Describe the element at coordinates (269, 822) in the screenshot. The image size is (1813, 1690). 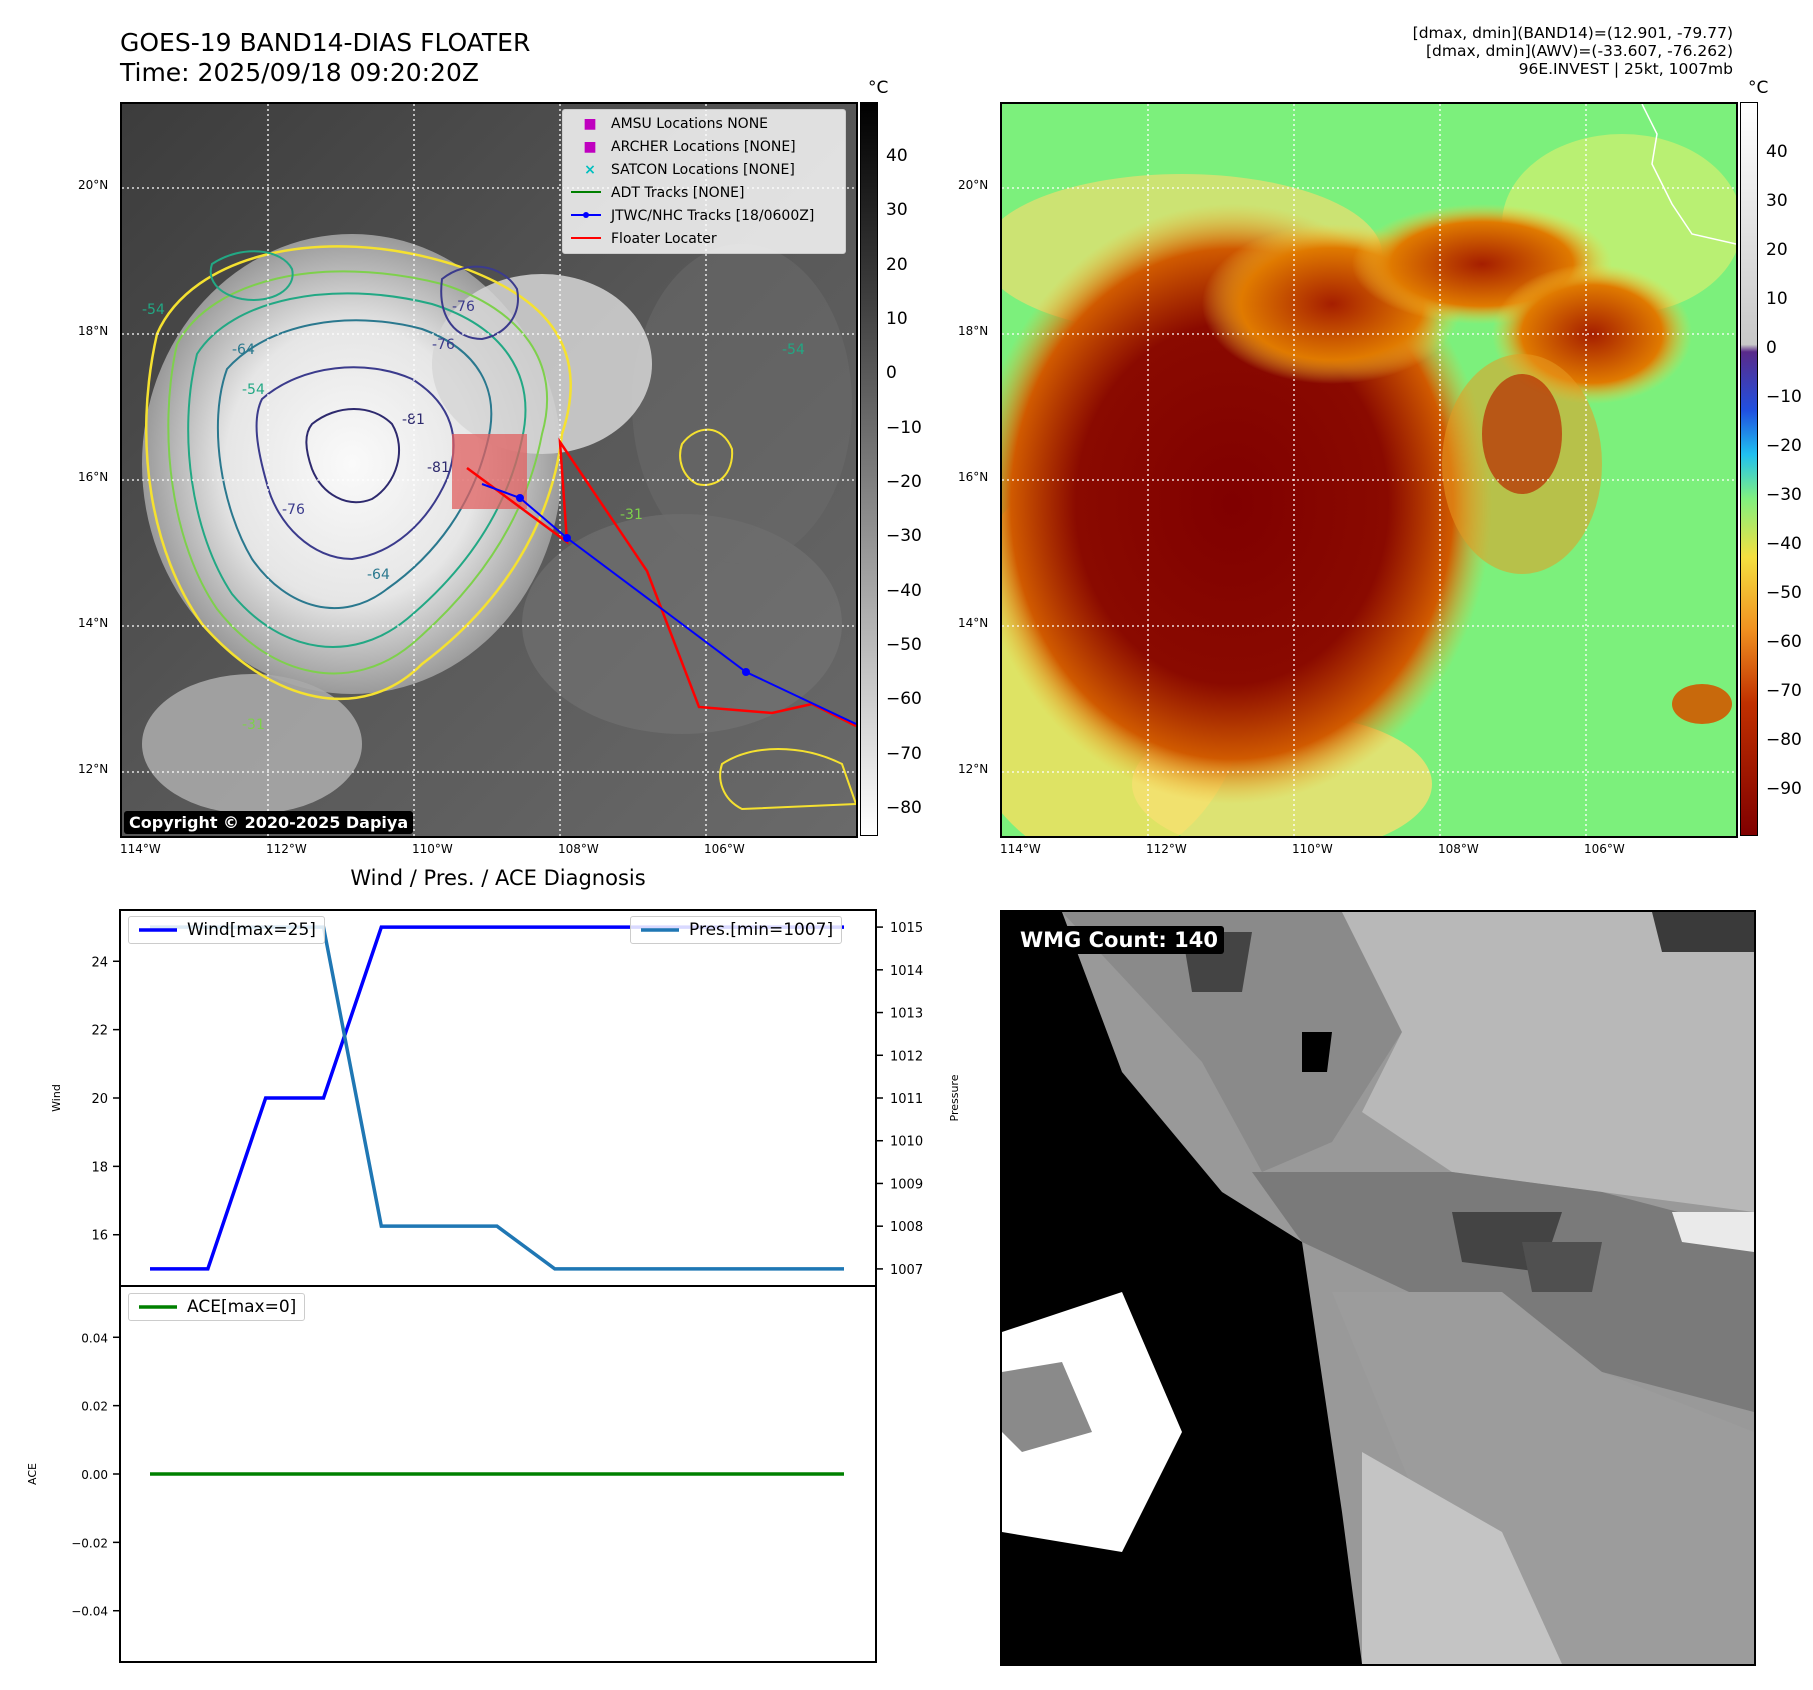
I see `copyright-label: Copyright © 2020-2025 Dapiya` at that location.